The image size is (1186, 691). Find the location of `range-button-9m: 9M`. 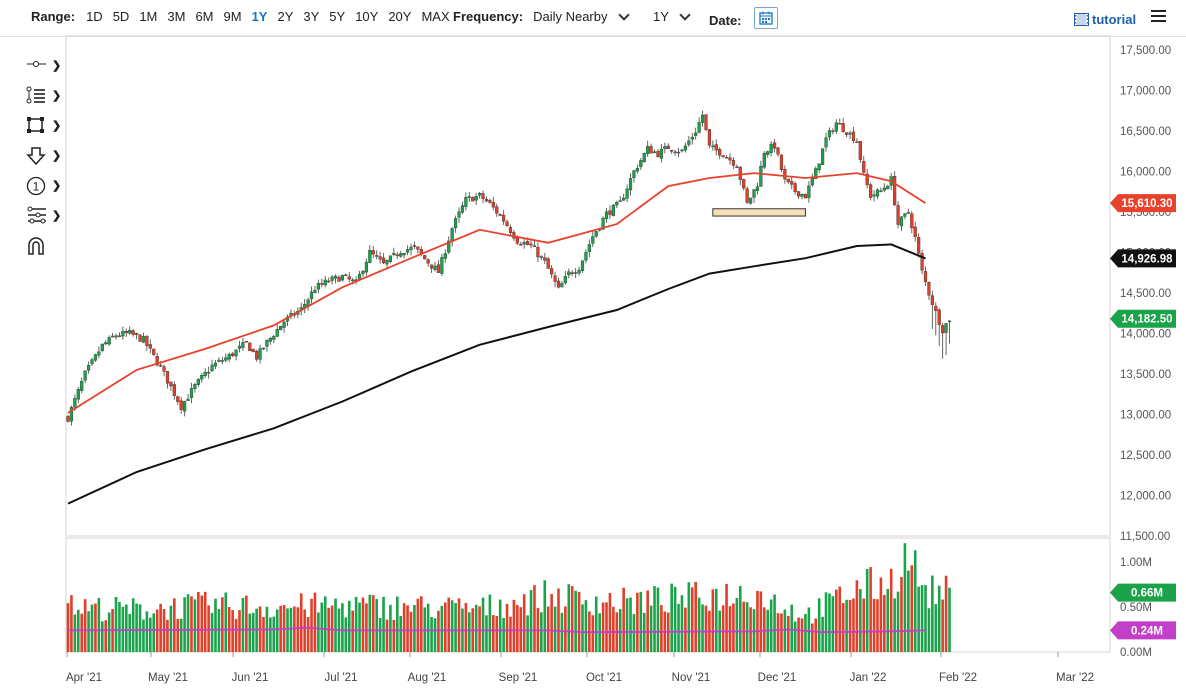

range-button-9m: 9M is located at coordinates (232, 16).